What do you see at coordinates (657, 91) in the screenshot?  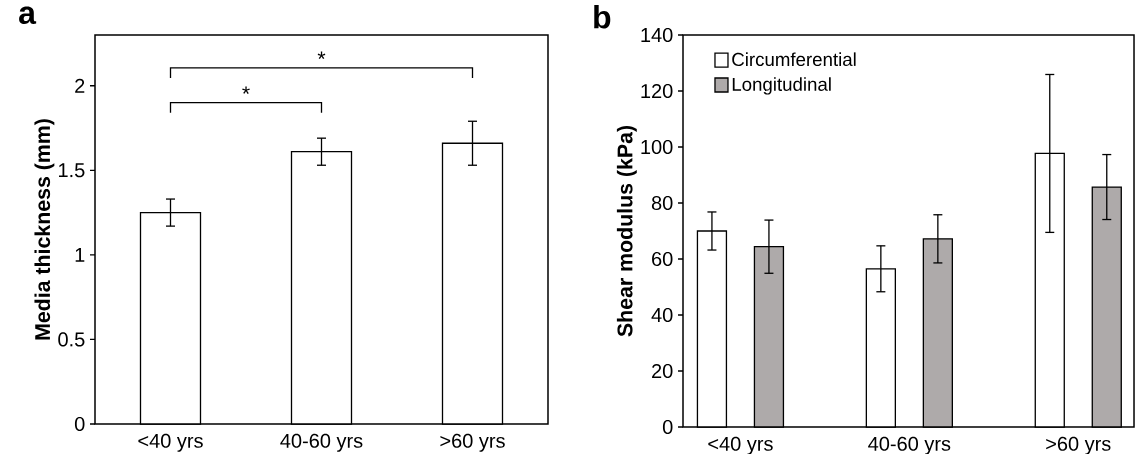 I see `y-tick-label: 120` at bounding box center [657, 91].